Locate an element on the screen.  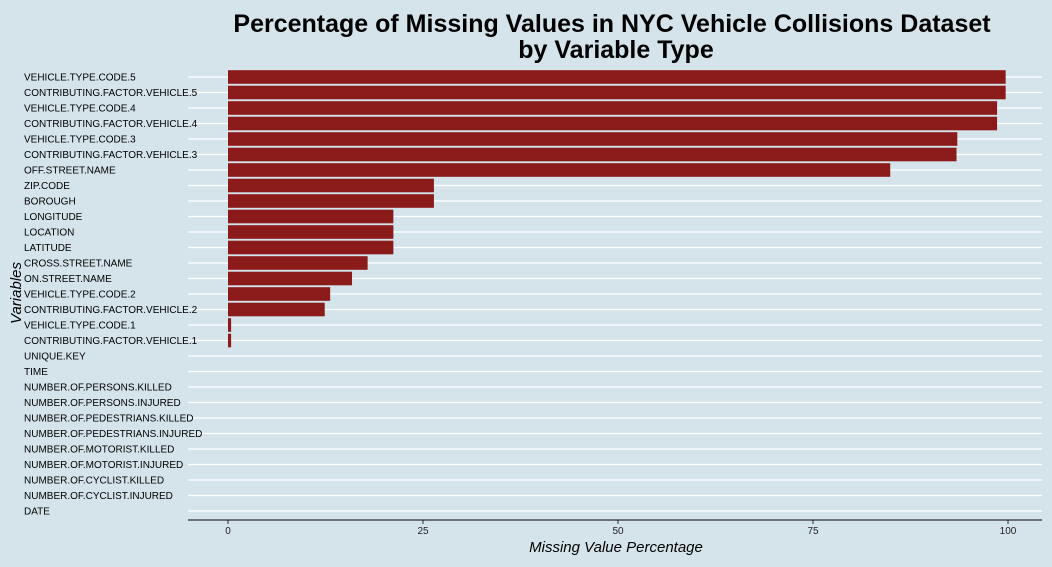
y-tick-label: VEHICLE.TYPE.CODE.3 is located at coordinates (80, 140).